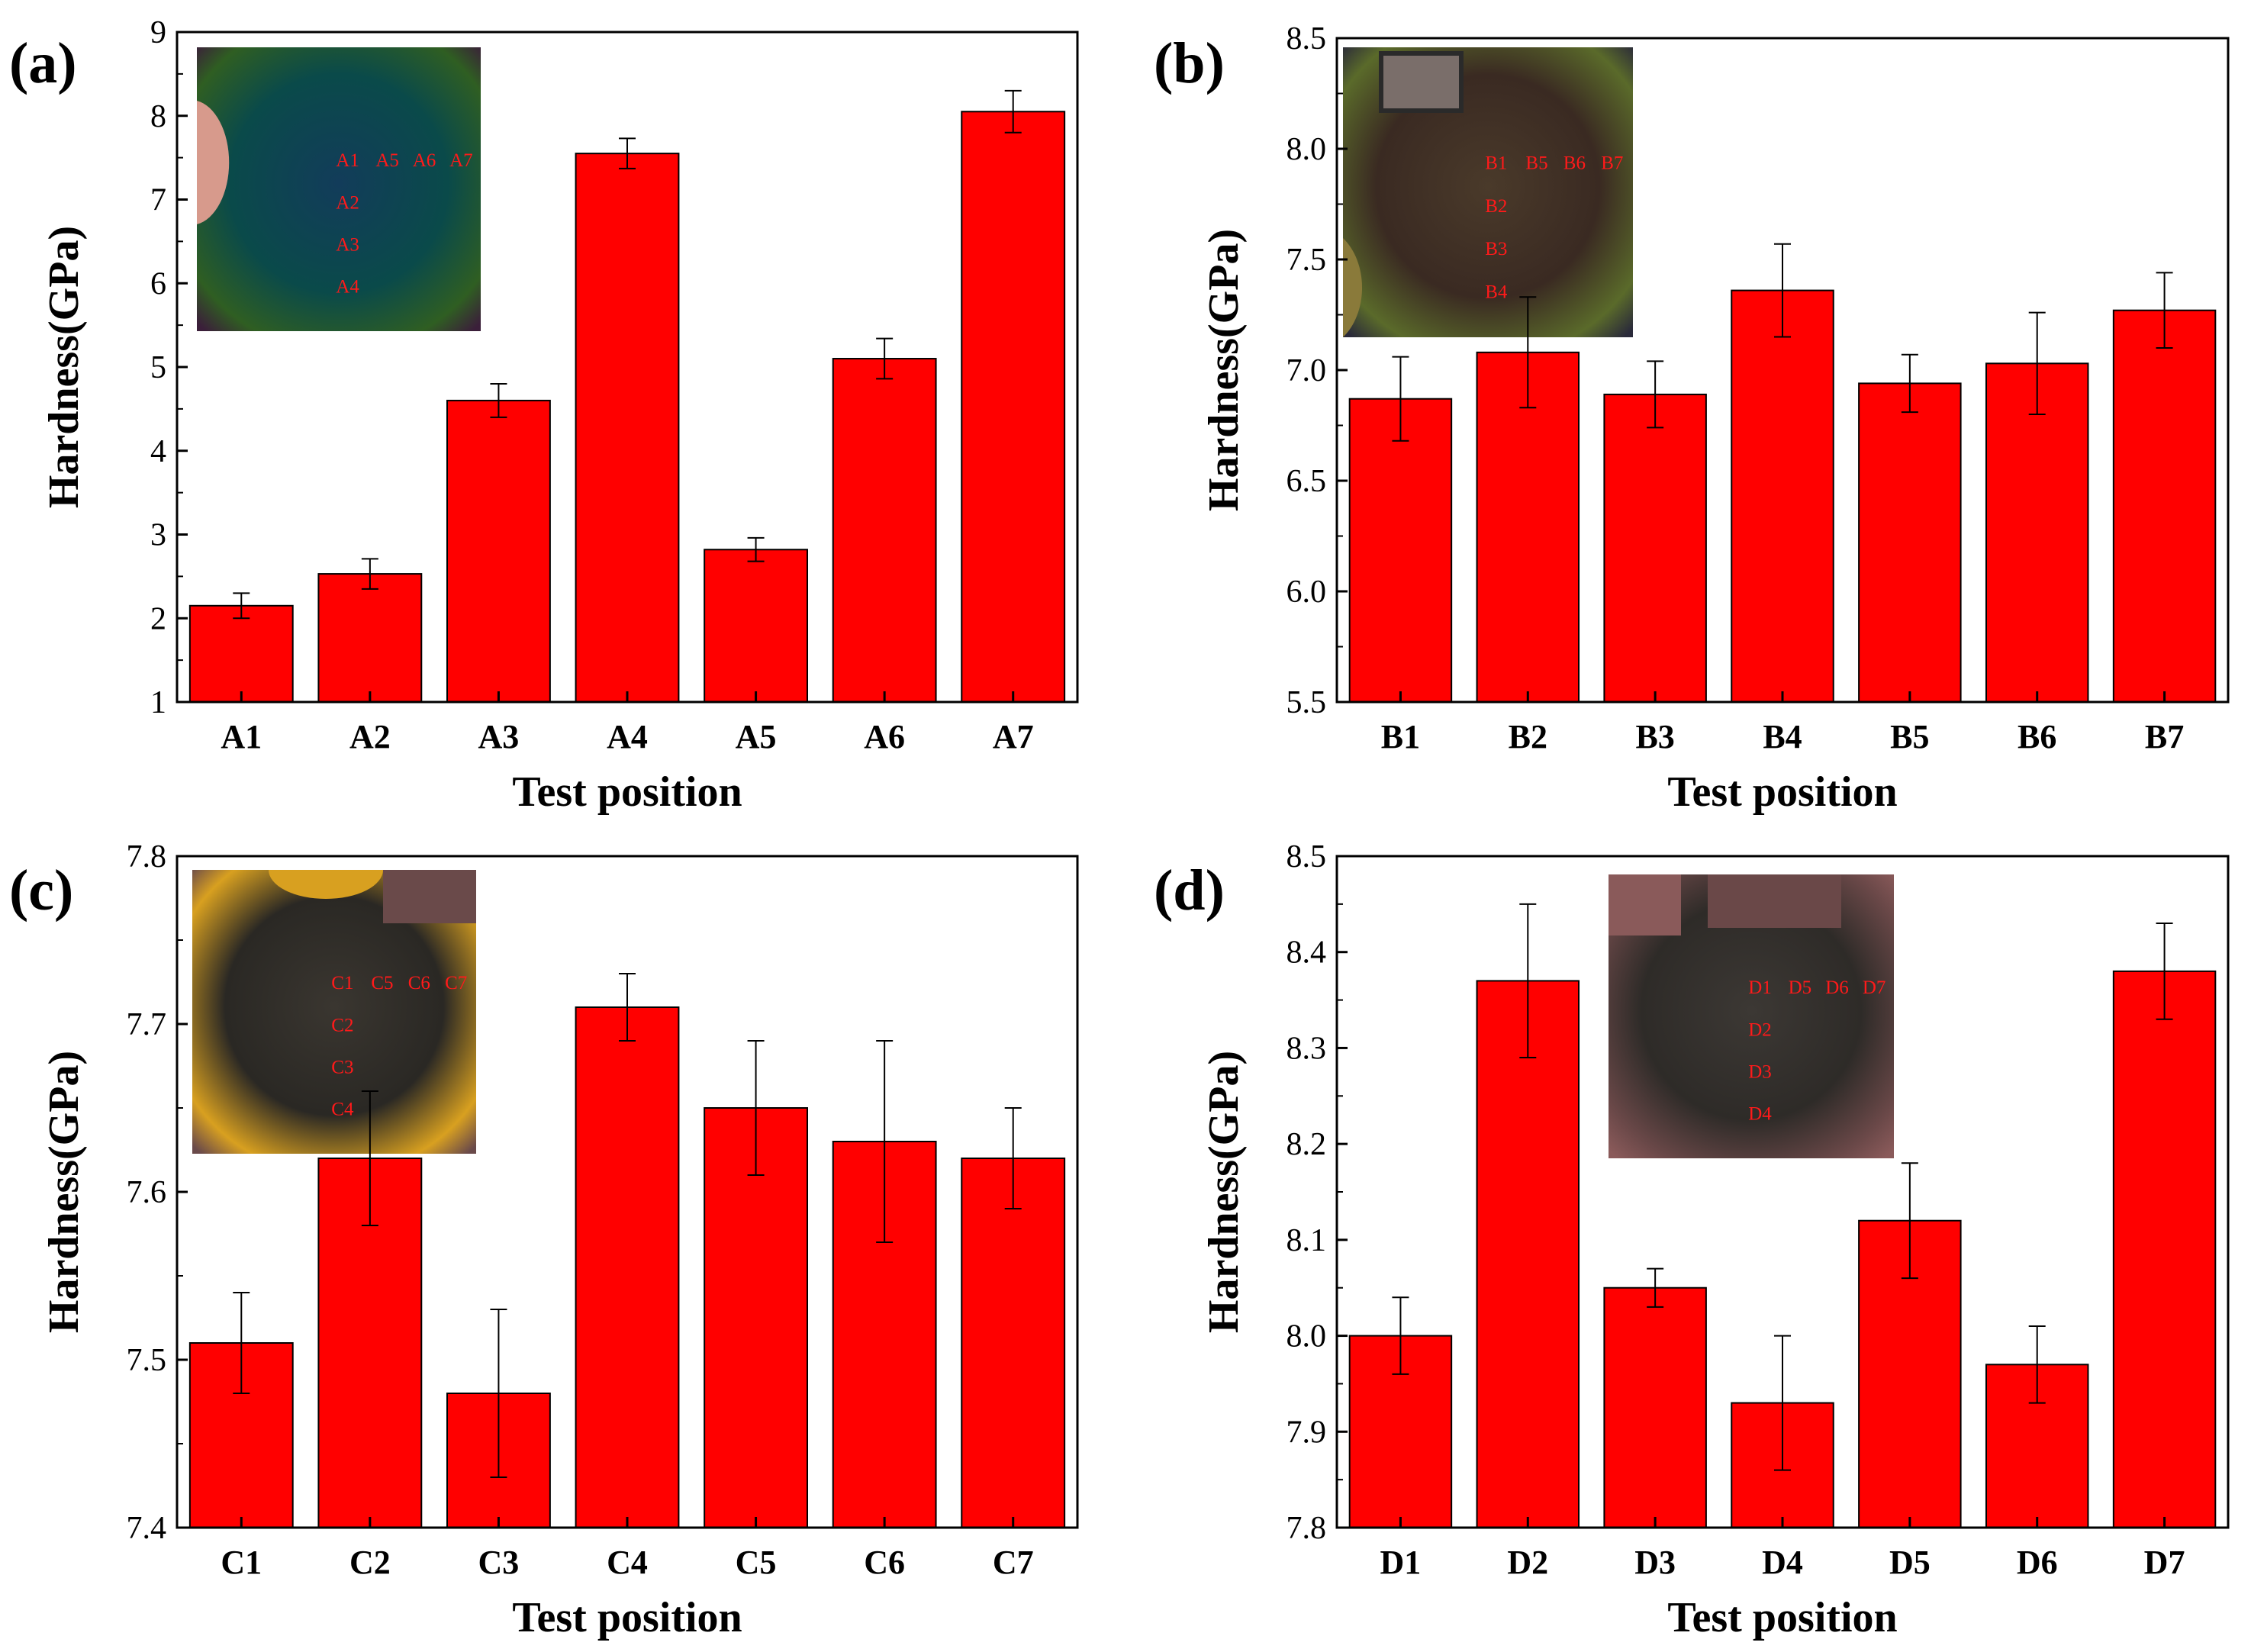 The width and height of the screenshot is (2251, 1652). What do you see at coordinates (347, 160) in the screenshot?
I see `inset-label-A1: A1` at bounding box center [347, 160].